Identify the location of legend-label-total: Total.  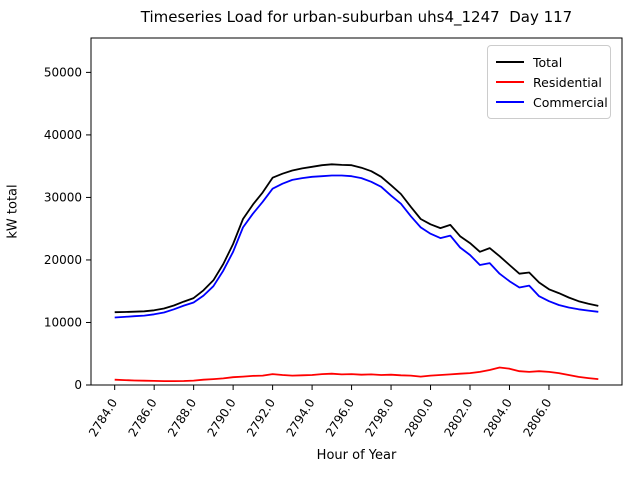
(548, 62).